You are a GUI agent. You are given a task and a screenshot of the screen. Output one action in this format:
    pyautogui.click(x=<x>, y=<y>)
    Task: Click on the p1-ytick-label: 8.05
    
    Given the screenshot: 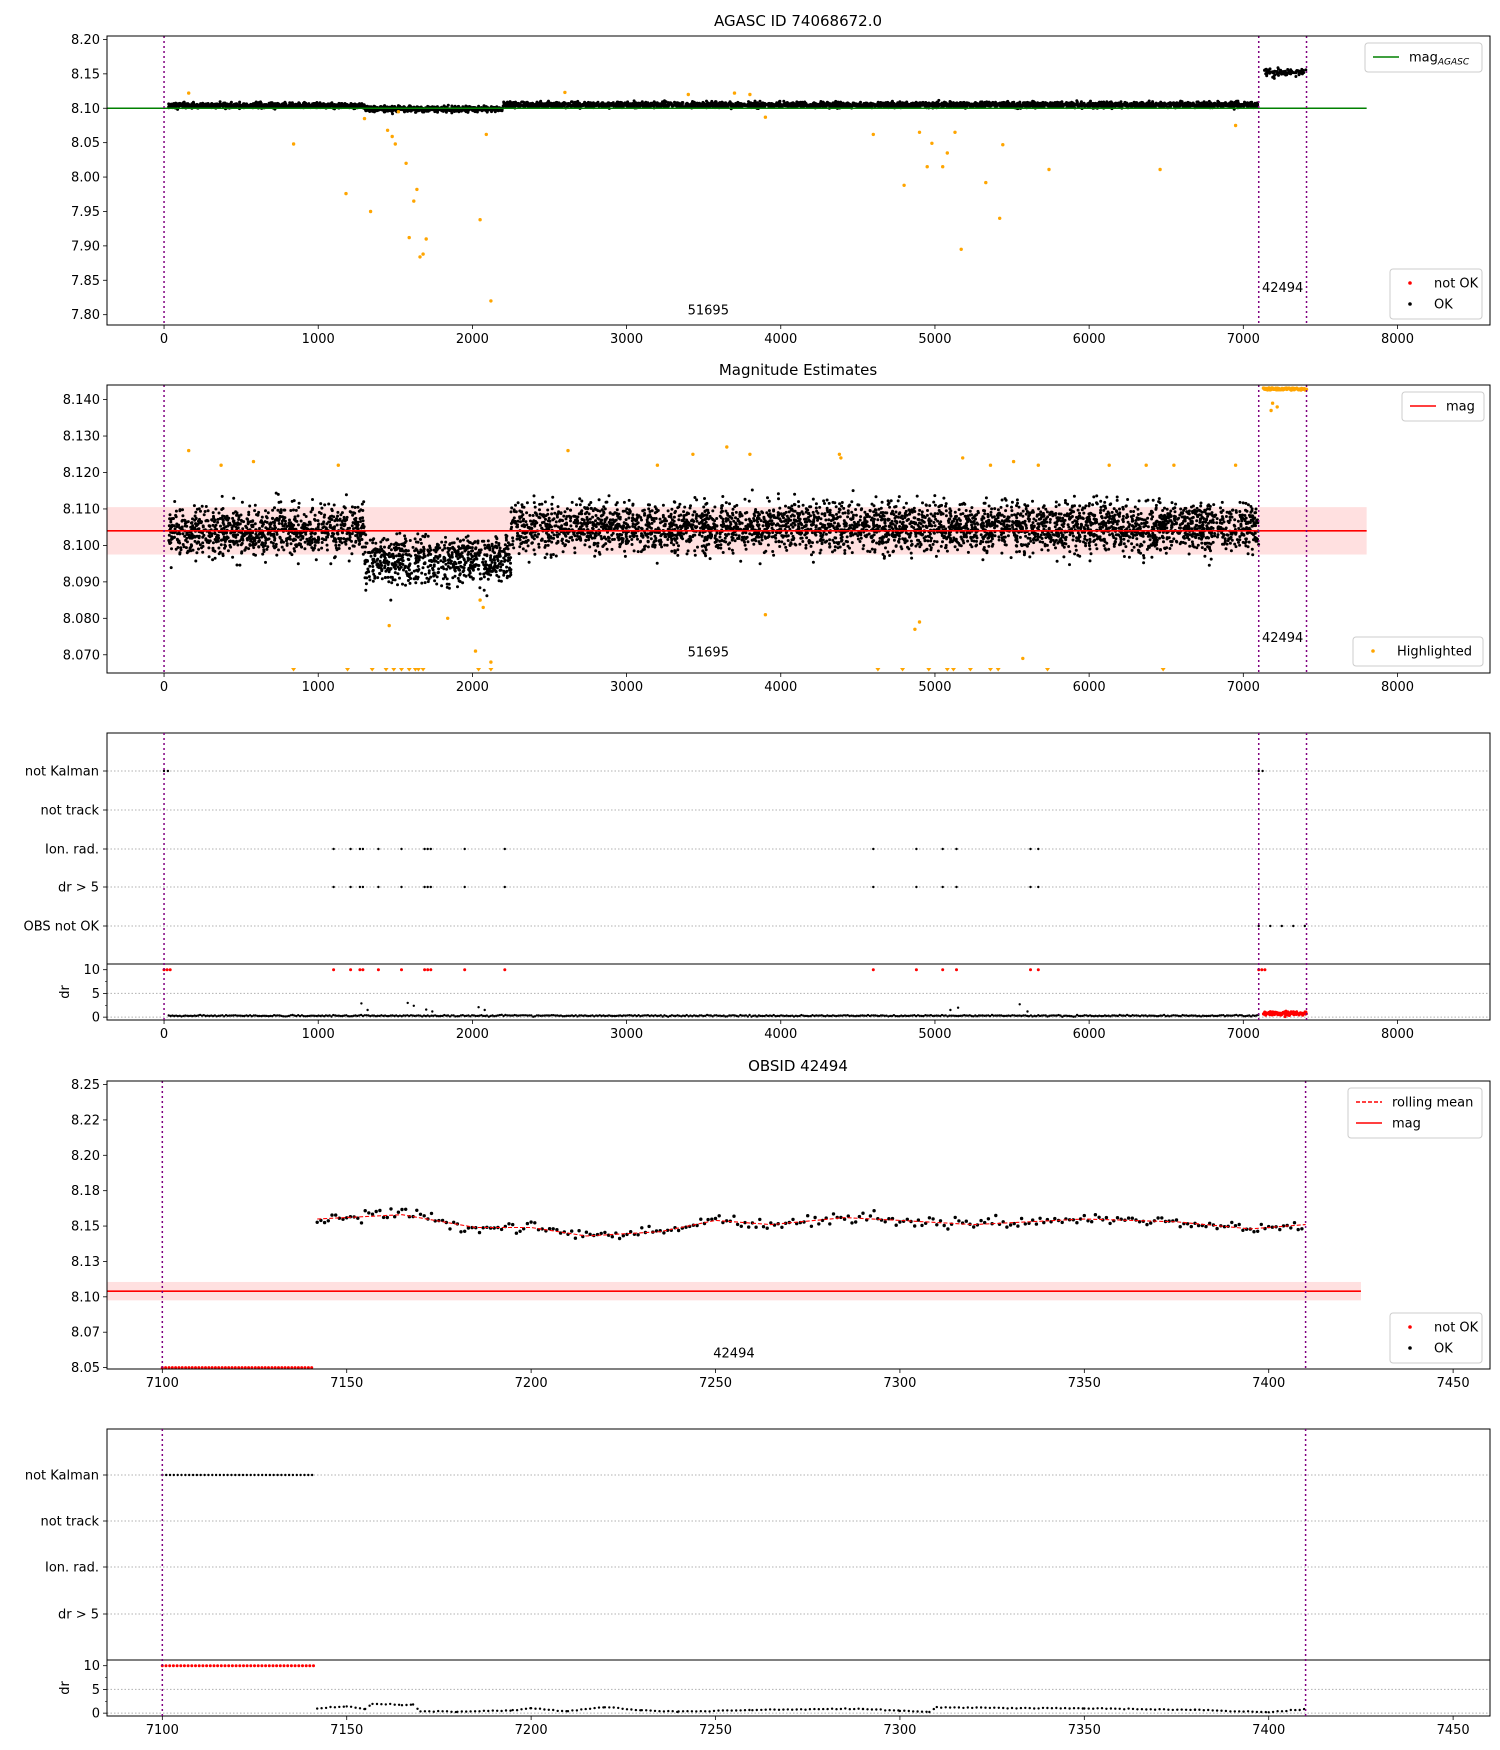 What is the action you would take?
    pyautogui.click(x=85, y=143)
    